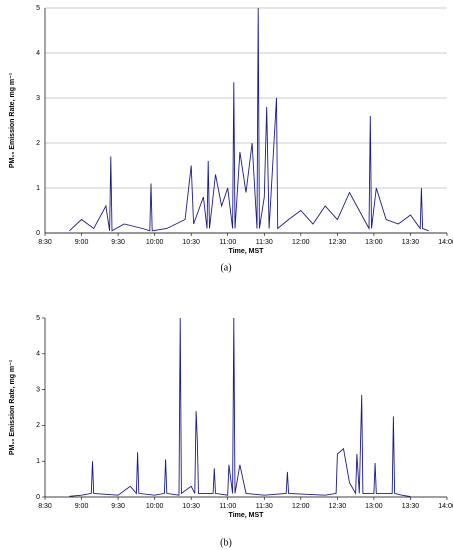  I want to click on caption: (a), so click(225, 267).